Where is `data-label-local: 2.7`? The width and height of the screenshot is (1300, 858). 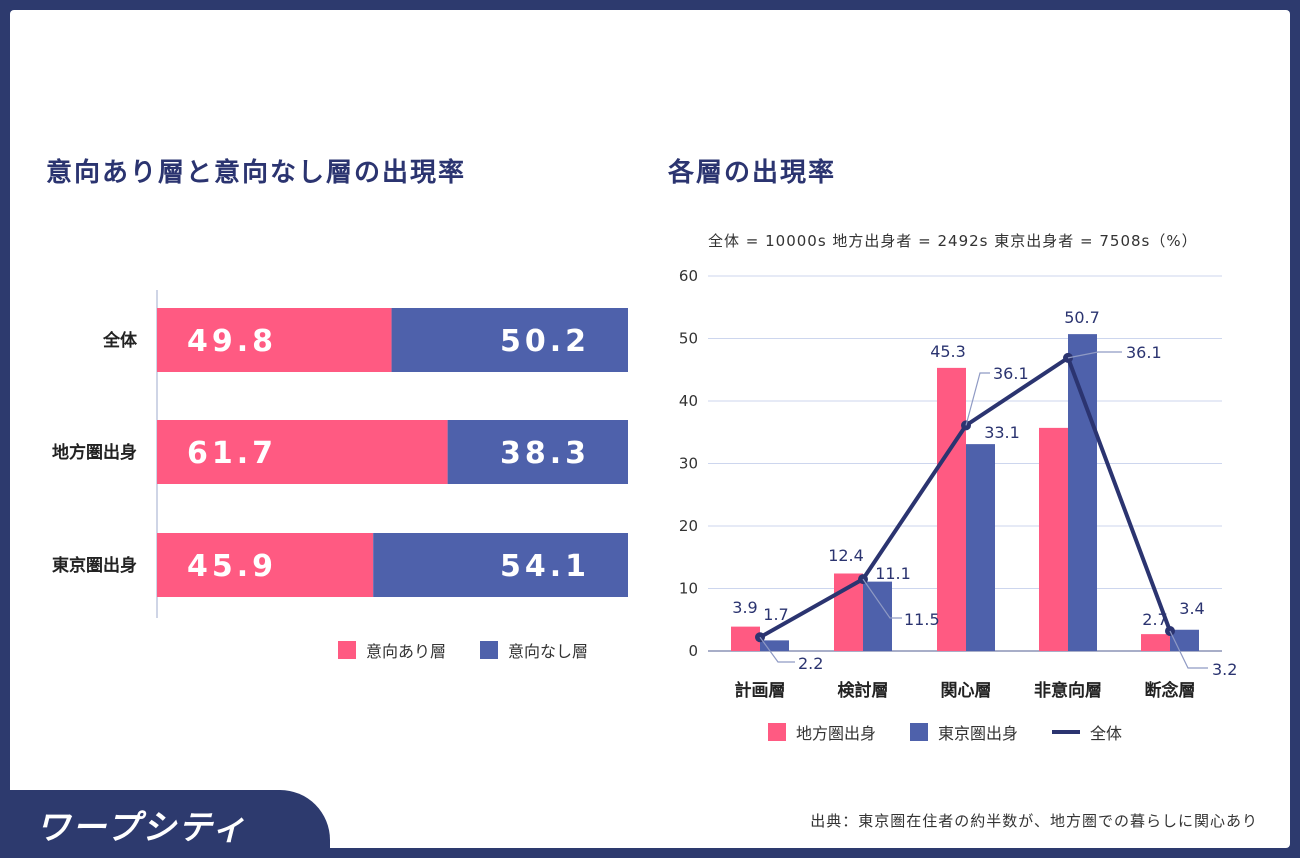 data-label-local: 2.7 is located at coordinates (1154, 619).